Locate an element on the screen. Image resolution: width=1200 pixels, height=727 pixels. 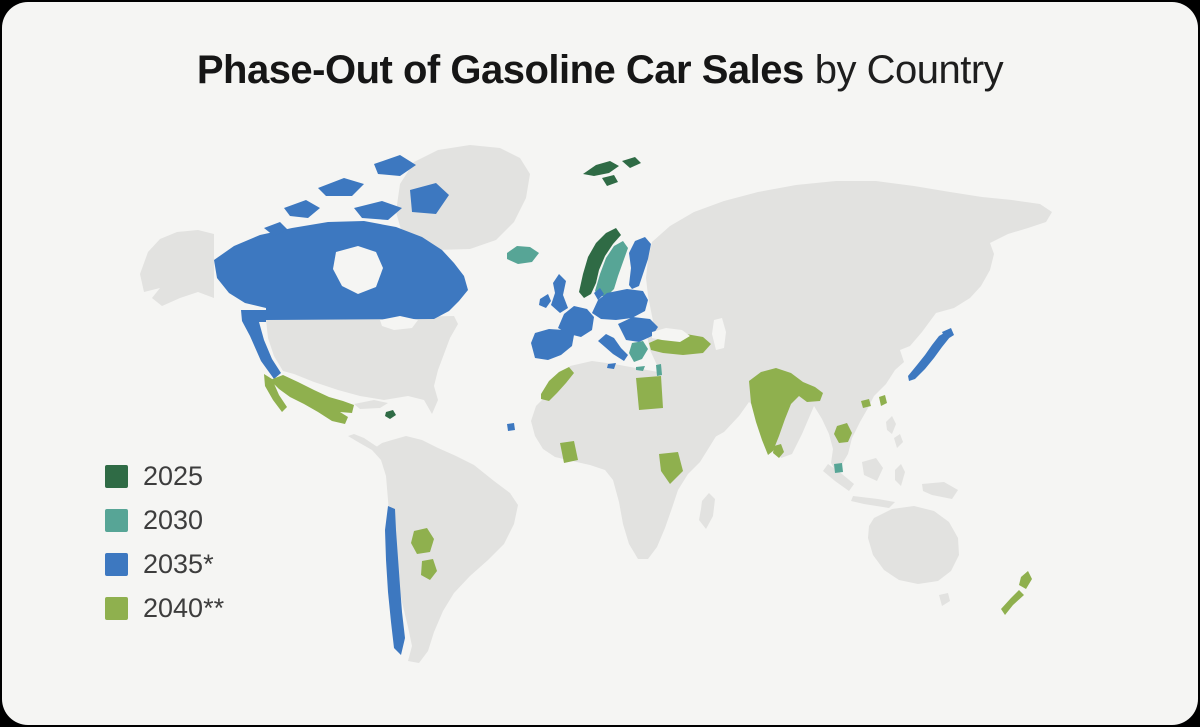
region-ghana is located at coordinates (569, 452).